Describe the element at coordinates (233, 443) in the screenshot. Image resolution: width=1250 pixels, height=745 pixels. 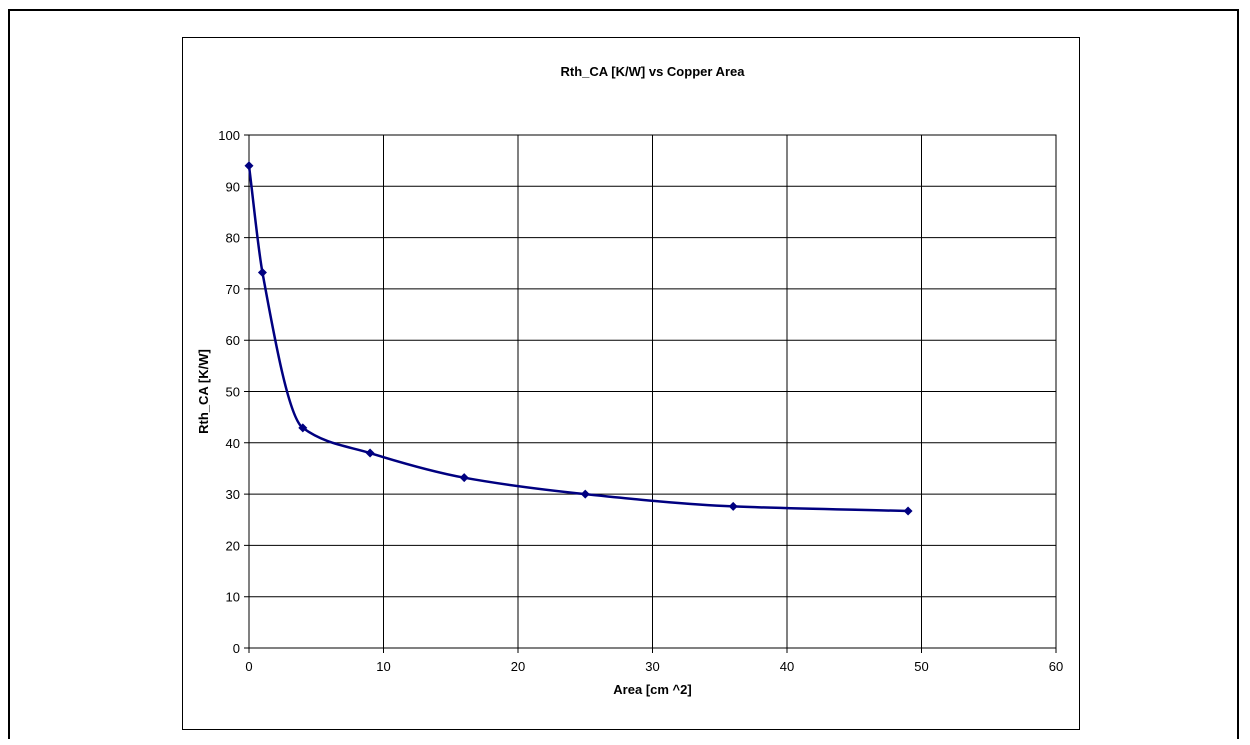
I see `y-tick-label: 40` at that location.